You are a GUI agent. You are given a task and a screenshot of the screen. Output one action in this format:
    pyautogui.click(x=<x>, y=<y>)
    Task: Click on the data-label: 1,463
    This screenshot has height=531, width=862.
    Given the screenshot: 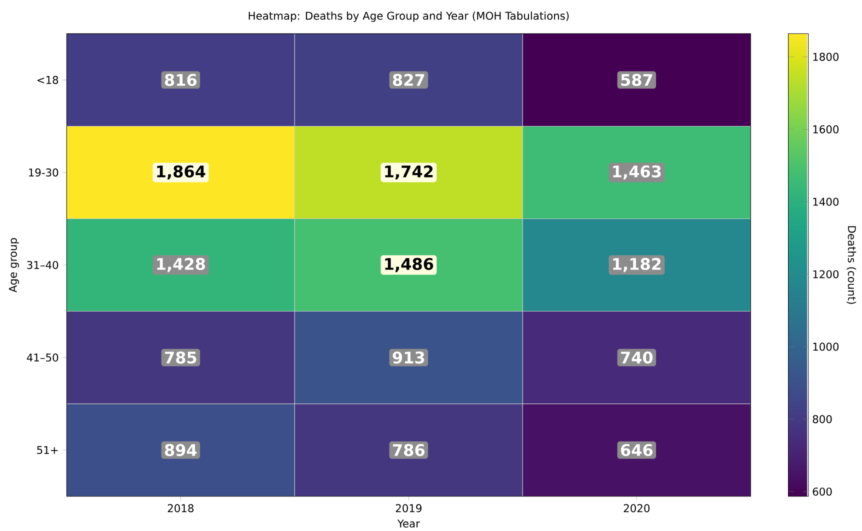 What is the action you would take?
    pyautogui.click(x=637, y=172)
    